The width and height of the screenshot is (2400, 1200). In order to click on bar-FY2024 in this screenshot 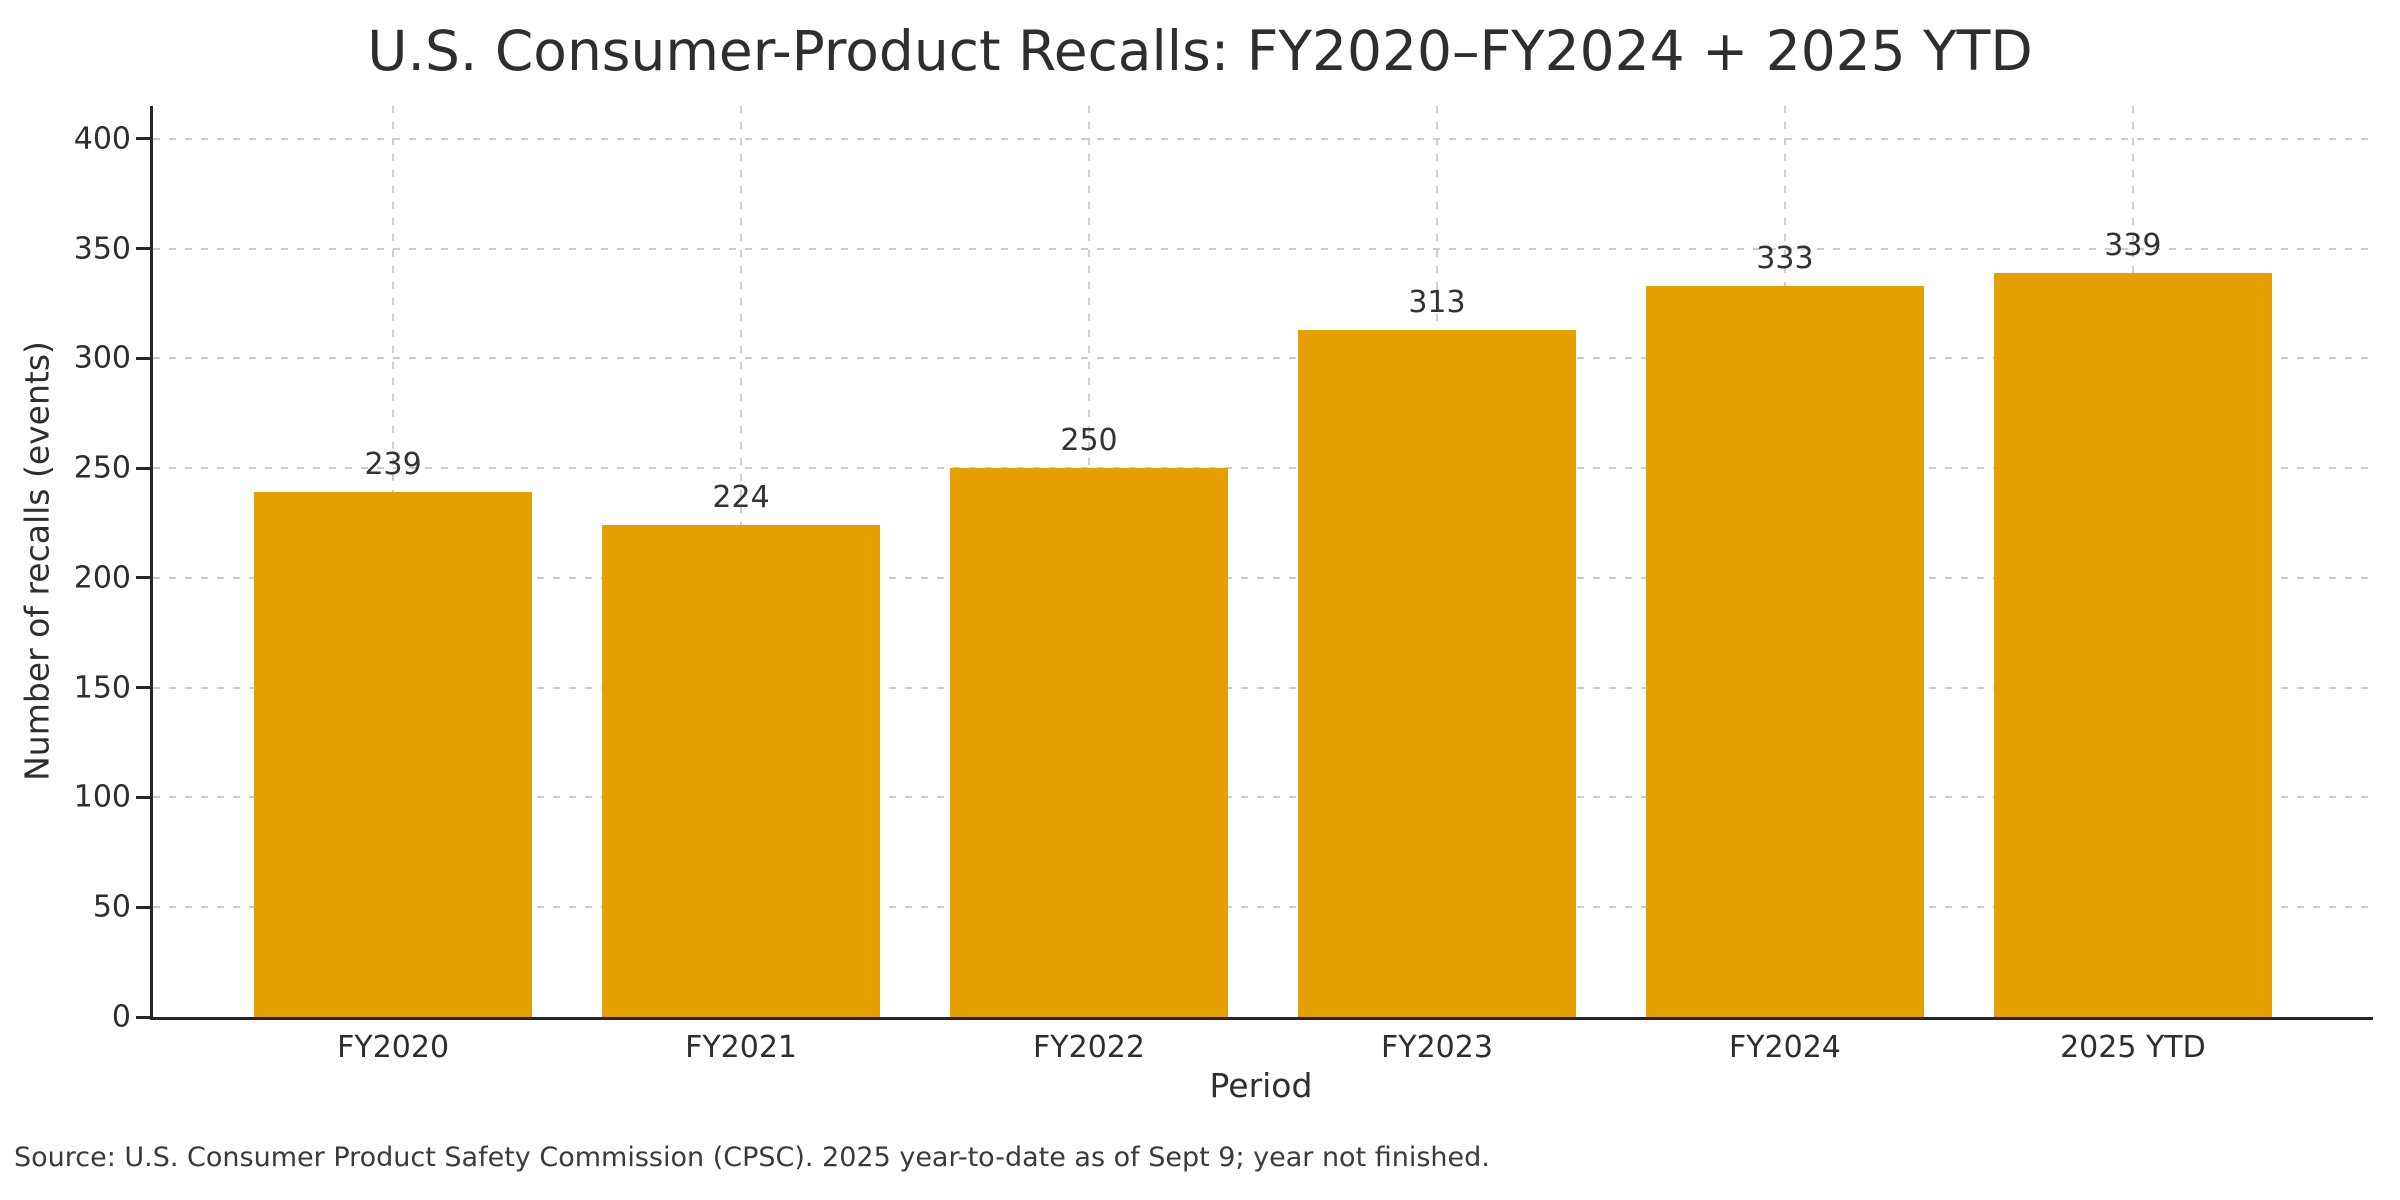, I will do `click(1785, 651)`.